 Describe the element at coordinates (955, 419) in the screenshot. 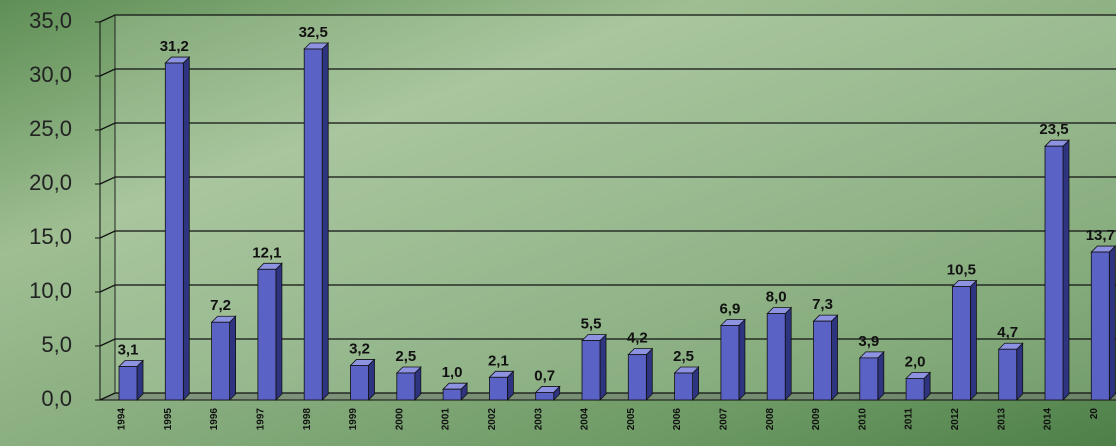

I see `x-tick-label: 2012` at that location.